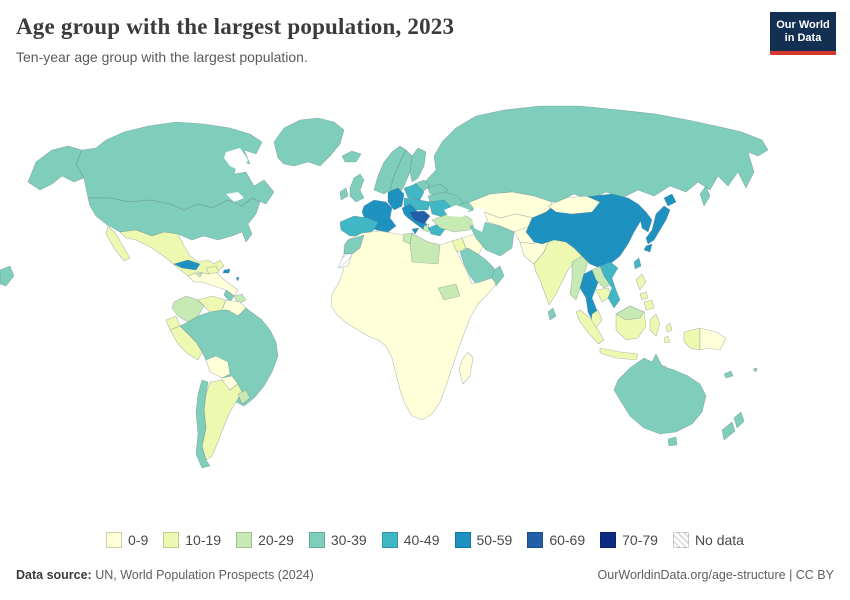 The image size is (850, 600). I want to click on region-sumatra, so click(590, 327).